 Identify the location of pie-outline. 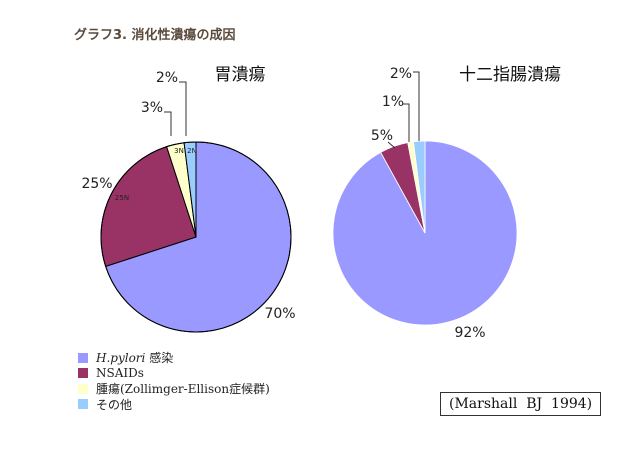
(196, 237).